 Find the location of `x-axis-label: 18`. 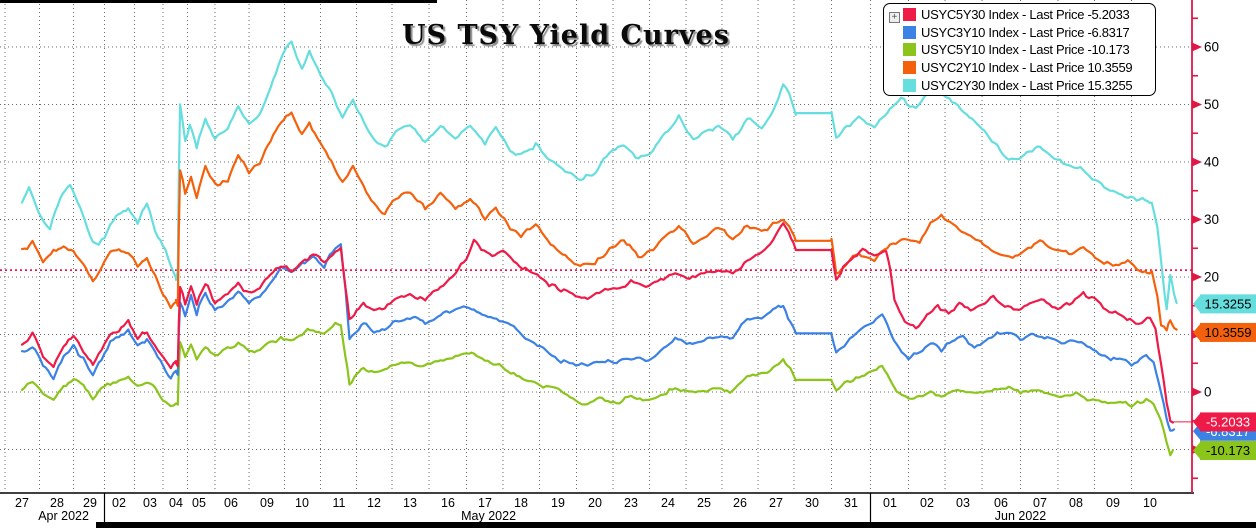

x-axis-label: 18 is located at coordinates (521, 503).